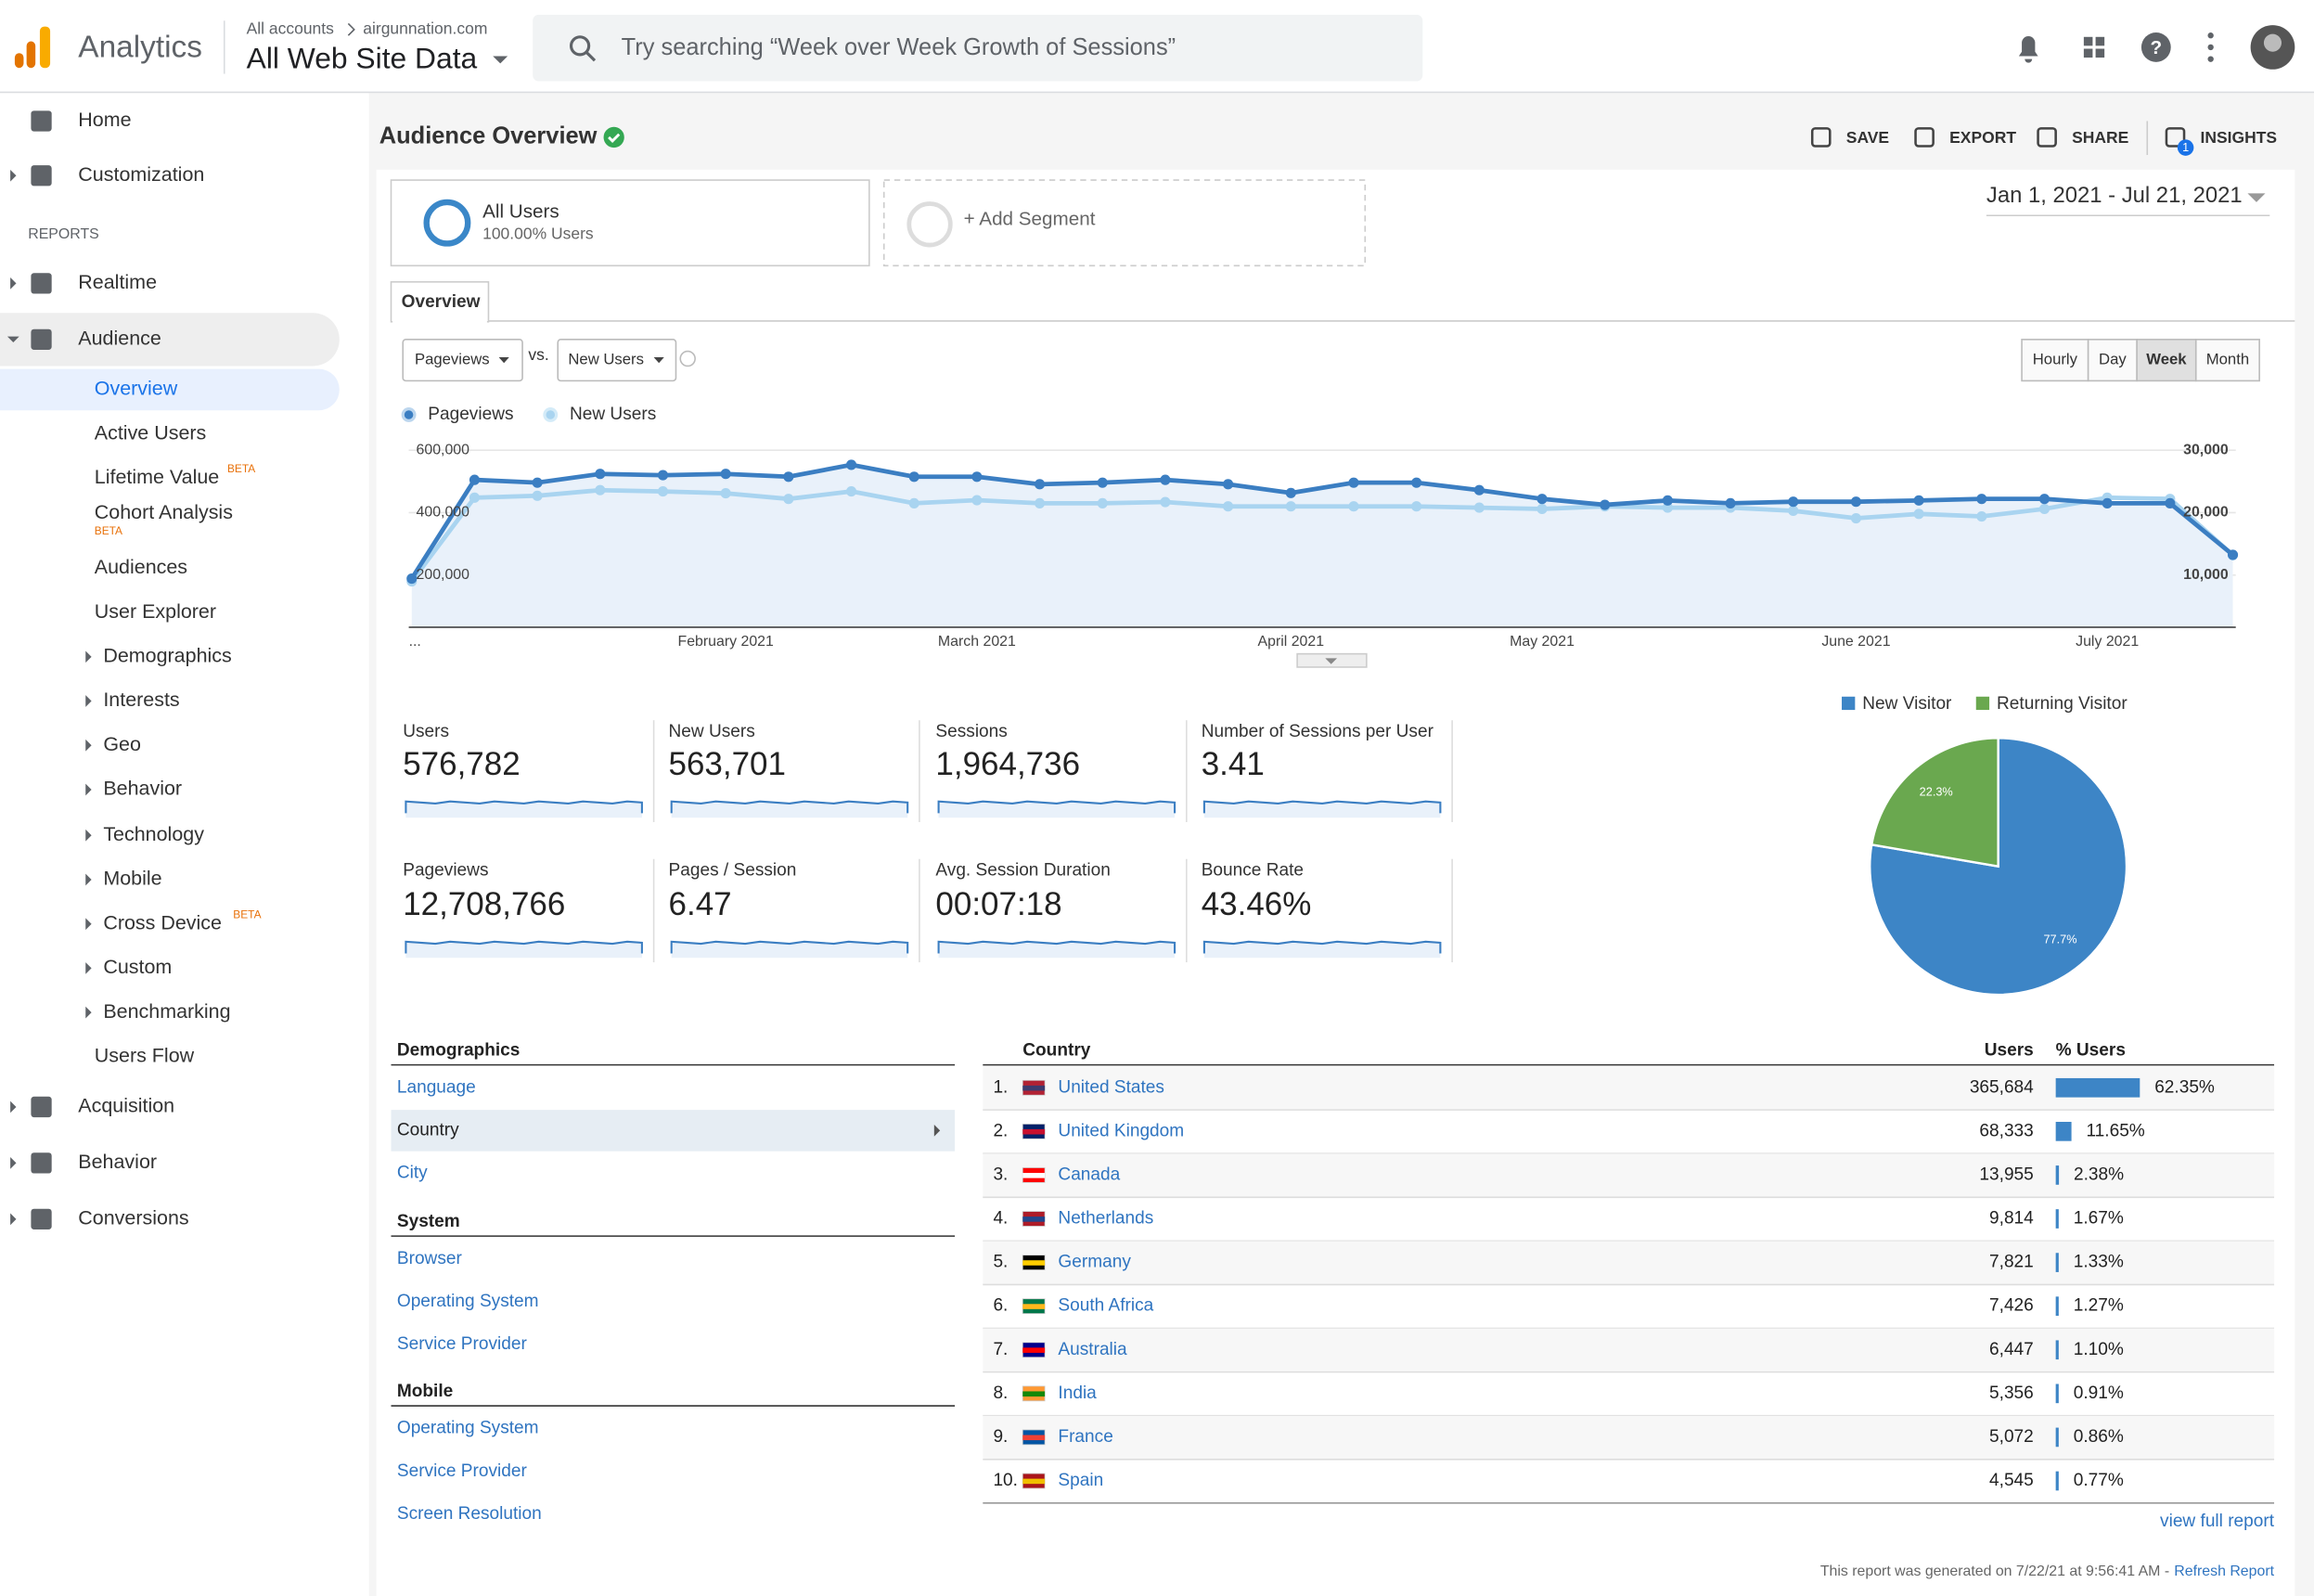 The width and height of the screenshot is (2314, 1596). Describe the element at coordinates (1125, 223) in the screenshot. I see `add-segment-box` at that location.